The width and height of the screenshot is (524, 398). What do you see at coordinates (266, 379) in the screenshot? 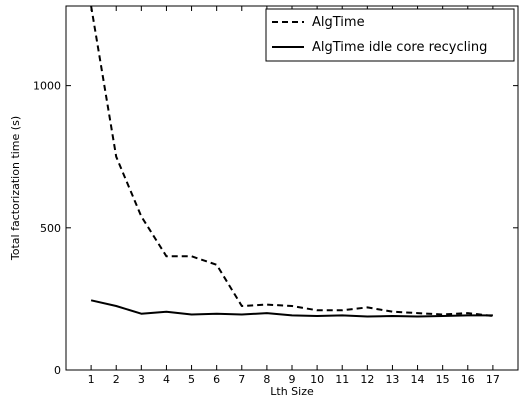
I see `x-tick-label: 8` at bounding box center [266, 379].